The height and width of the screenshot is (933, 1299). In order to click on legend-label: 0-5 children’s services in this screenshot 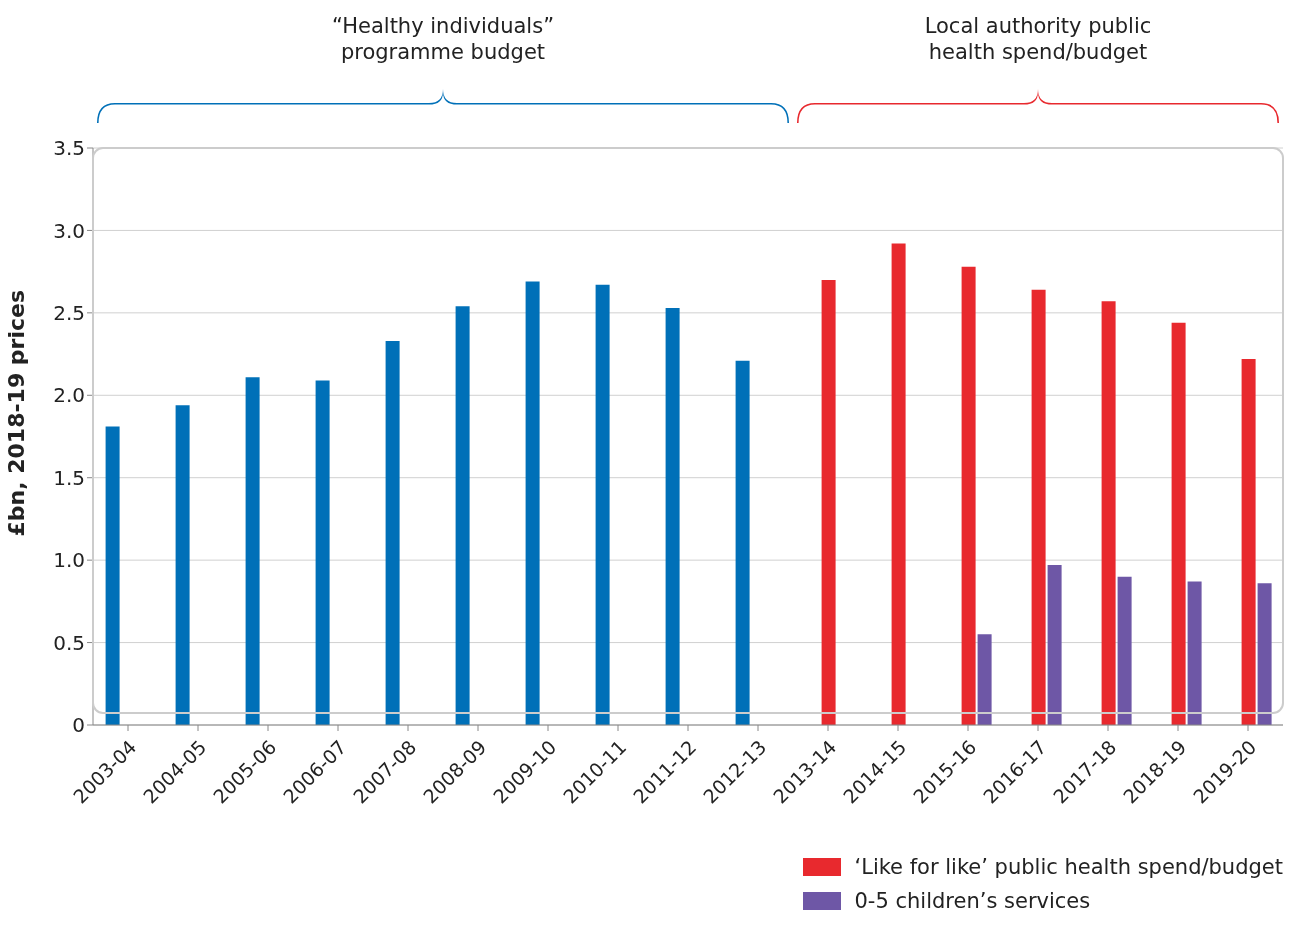, I will do `click(972, 901)`.